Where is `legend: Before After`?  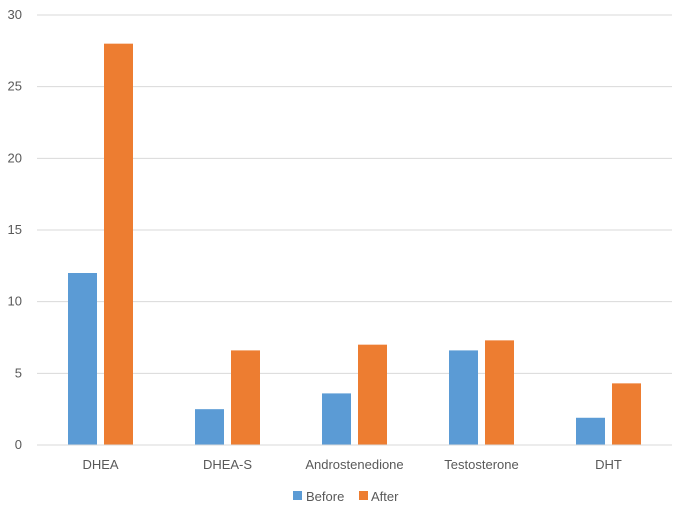 legend: Before After is located at coordinates (346, 496).